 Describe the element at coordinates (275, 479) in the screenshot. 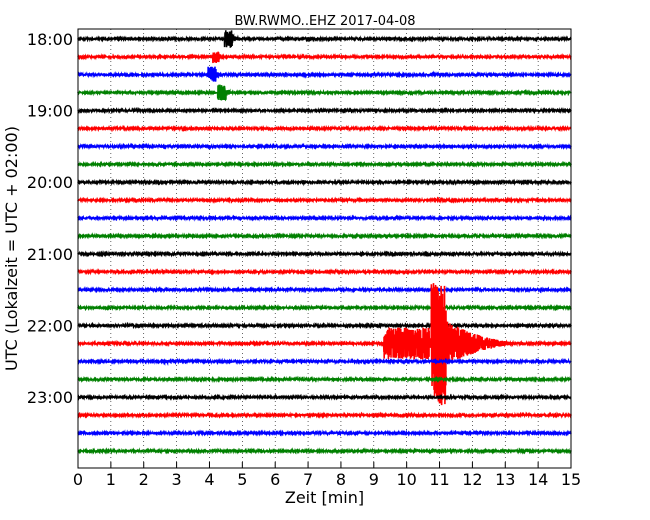

I see `x-tick-label: 6` at that location.